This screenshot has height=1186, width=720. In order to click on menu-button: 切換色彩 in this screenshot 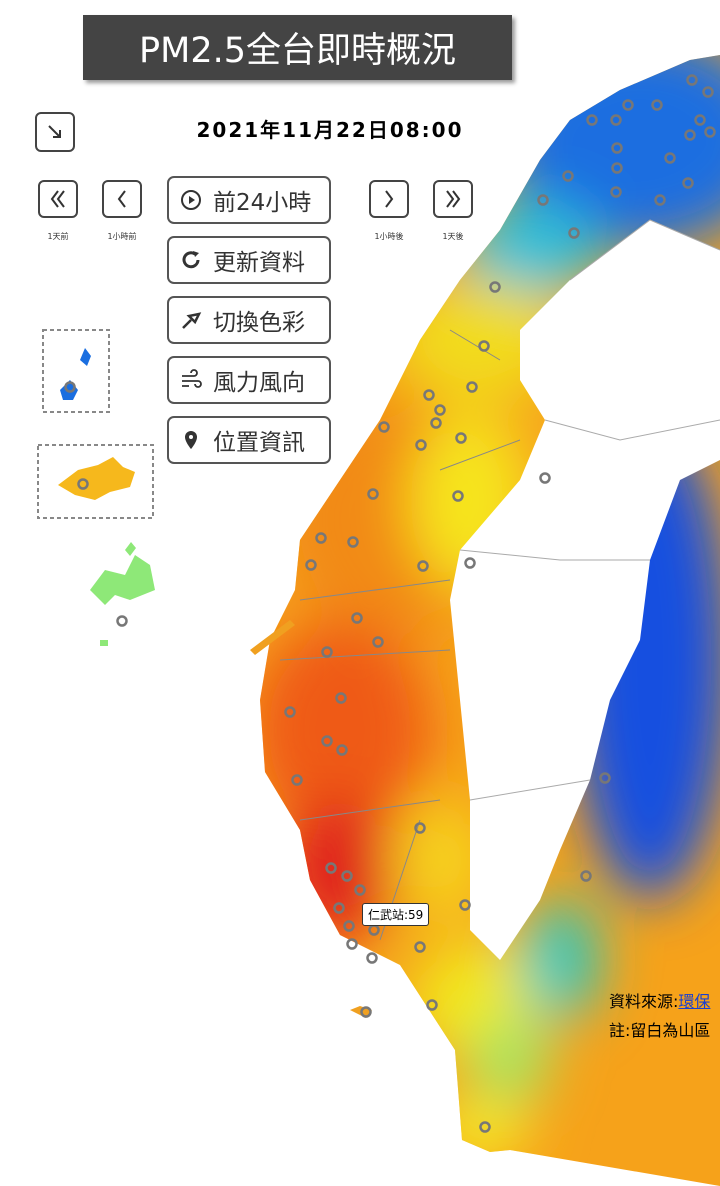, I will do `click(249, 320)`.